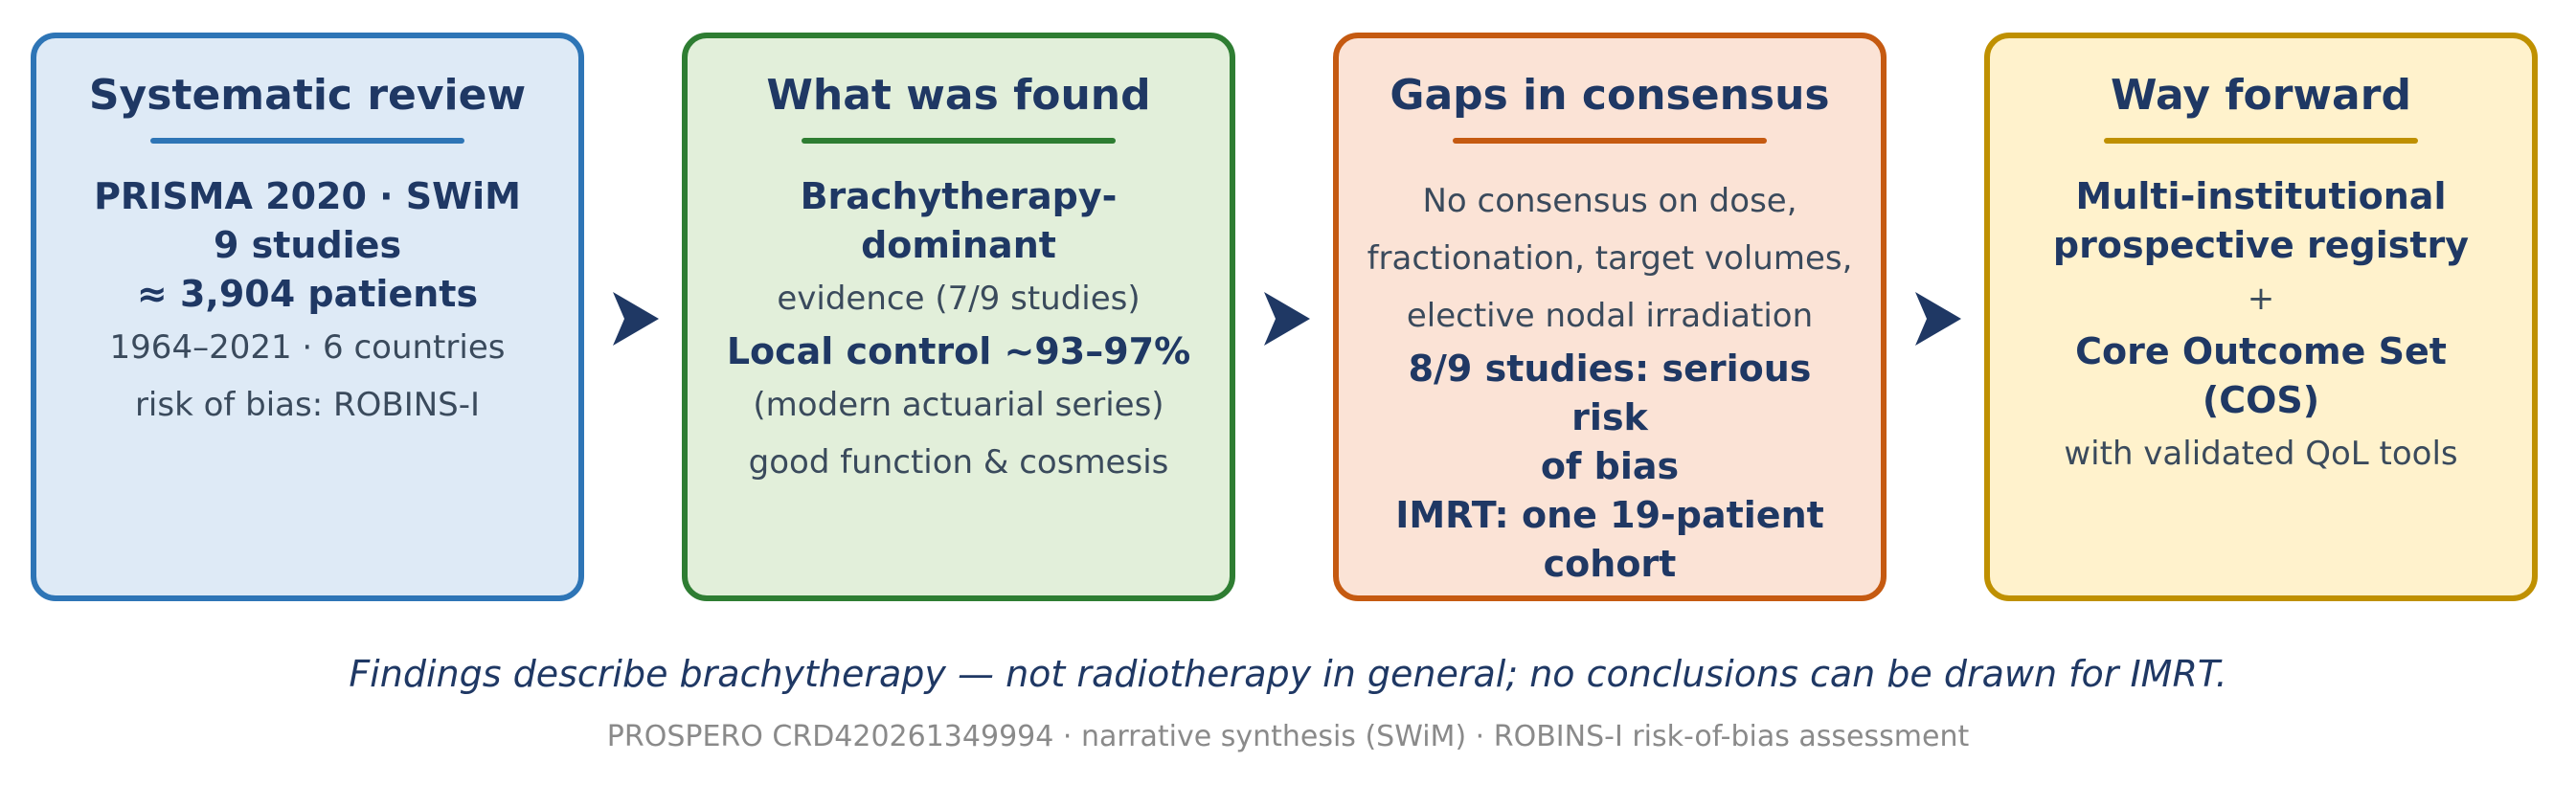  I want to click on panel-line: prospective registry, so click(2261, 245).